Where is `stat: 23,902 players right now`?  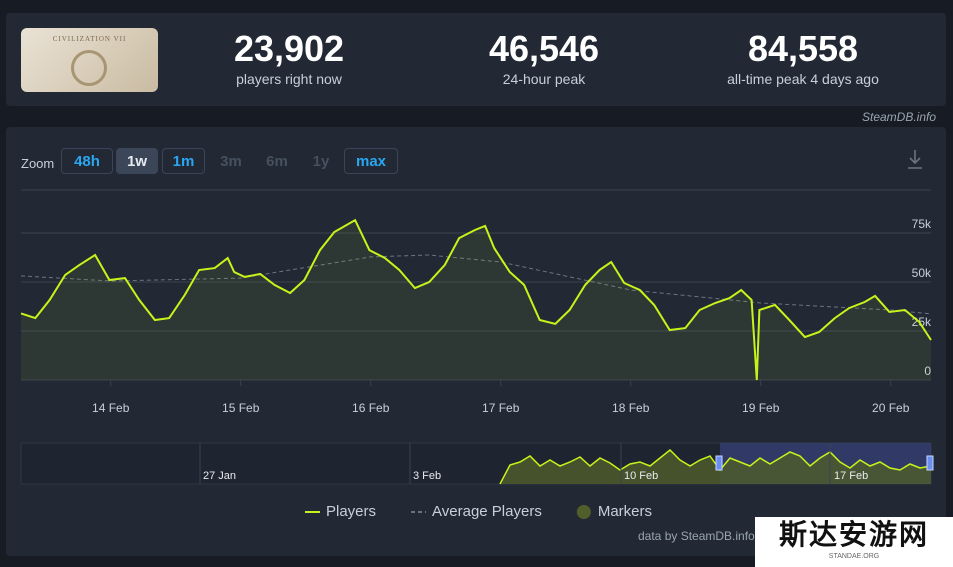
stat: 23,902 players right now is located at coordinates (289, 58).